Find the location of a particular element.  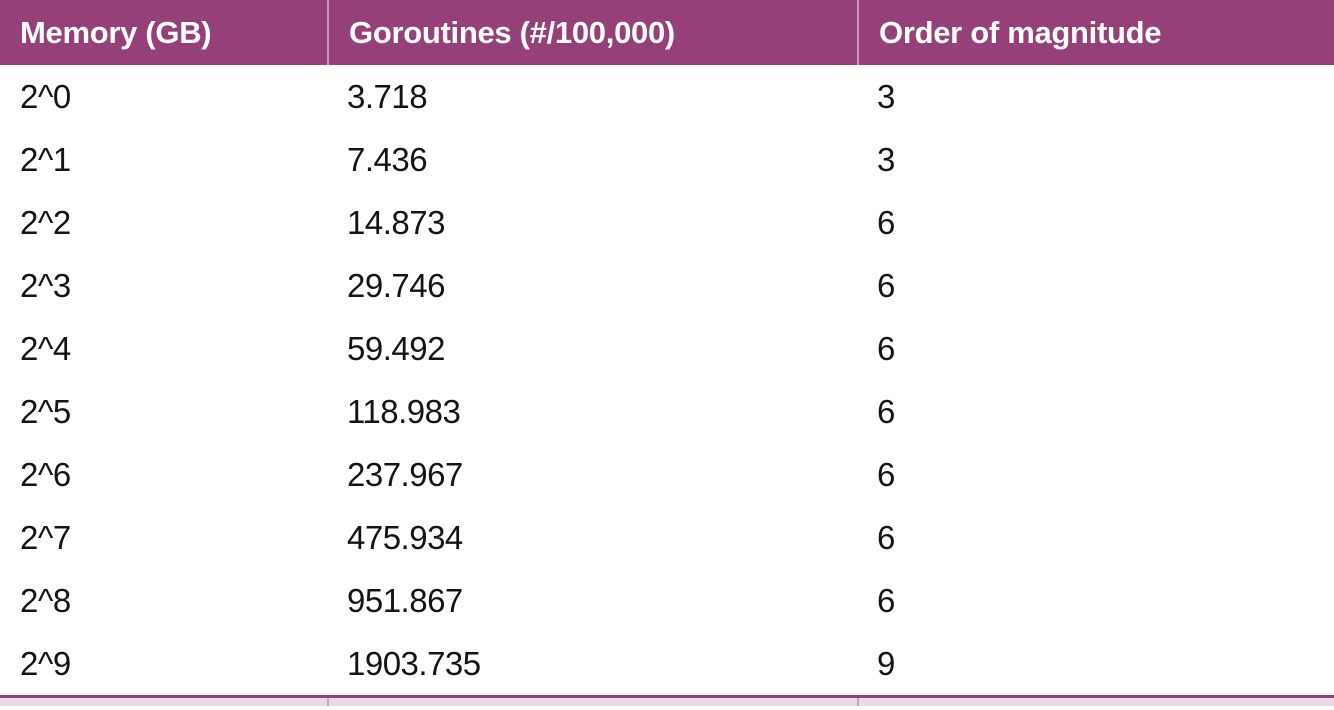

next-row-partial-band is located at coordinates (667, 702).